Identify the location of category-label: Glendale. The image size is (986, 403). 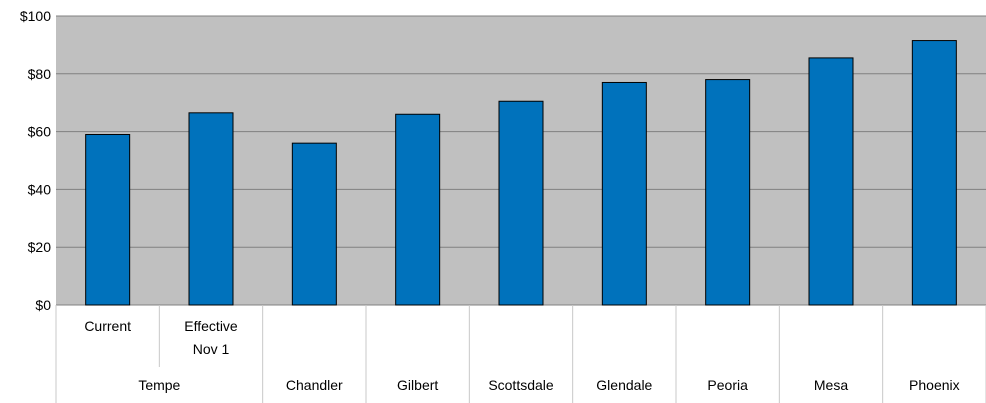
(624, 385).